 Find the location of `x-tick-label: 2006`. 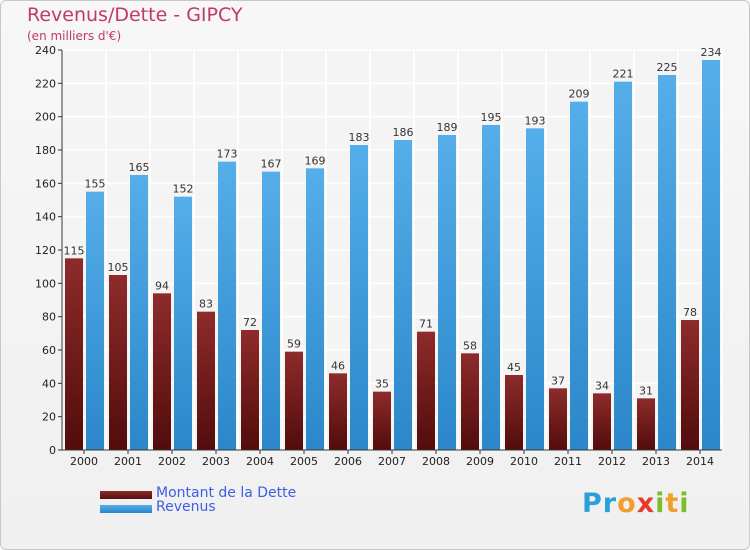

x-tick-label: 2006 is located at coordinates (348, 461).